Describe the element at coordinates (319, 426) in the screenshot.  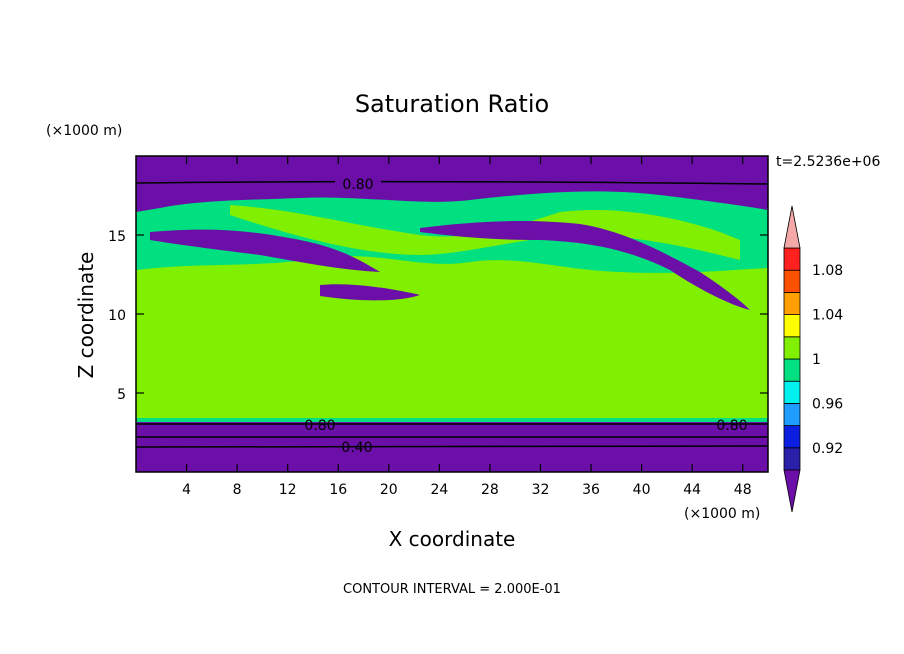
I see `contour-label-lower-left: 0.80` at that location.